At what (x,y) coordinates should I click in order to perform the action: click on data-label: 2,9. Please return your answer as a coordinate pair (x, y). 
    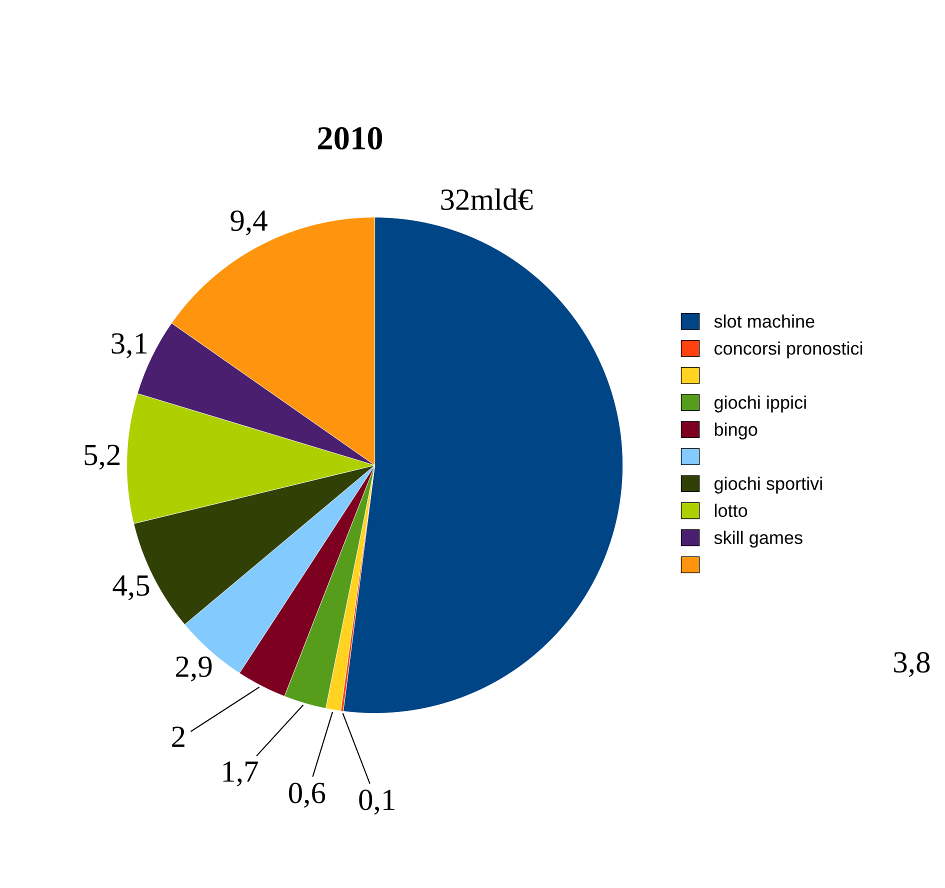
    Looking at the image, I should click on (194, 669).